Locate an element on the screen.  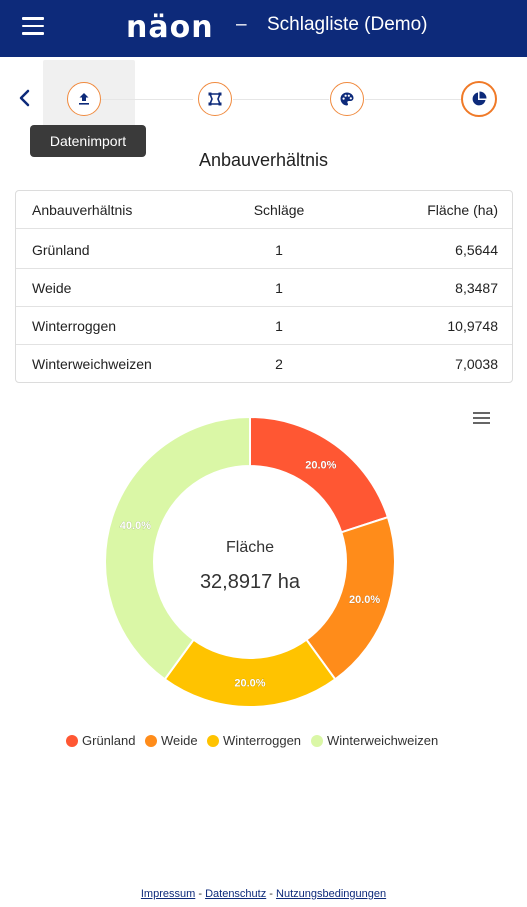
section-title: Anbauverhältnis is located at coordinates (263, 160).